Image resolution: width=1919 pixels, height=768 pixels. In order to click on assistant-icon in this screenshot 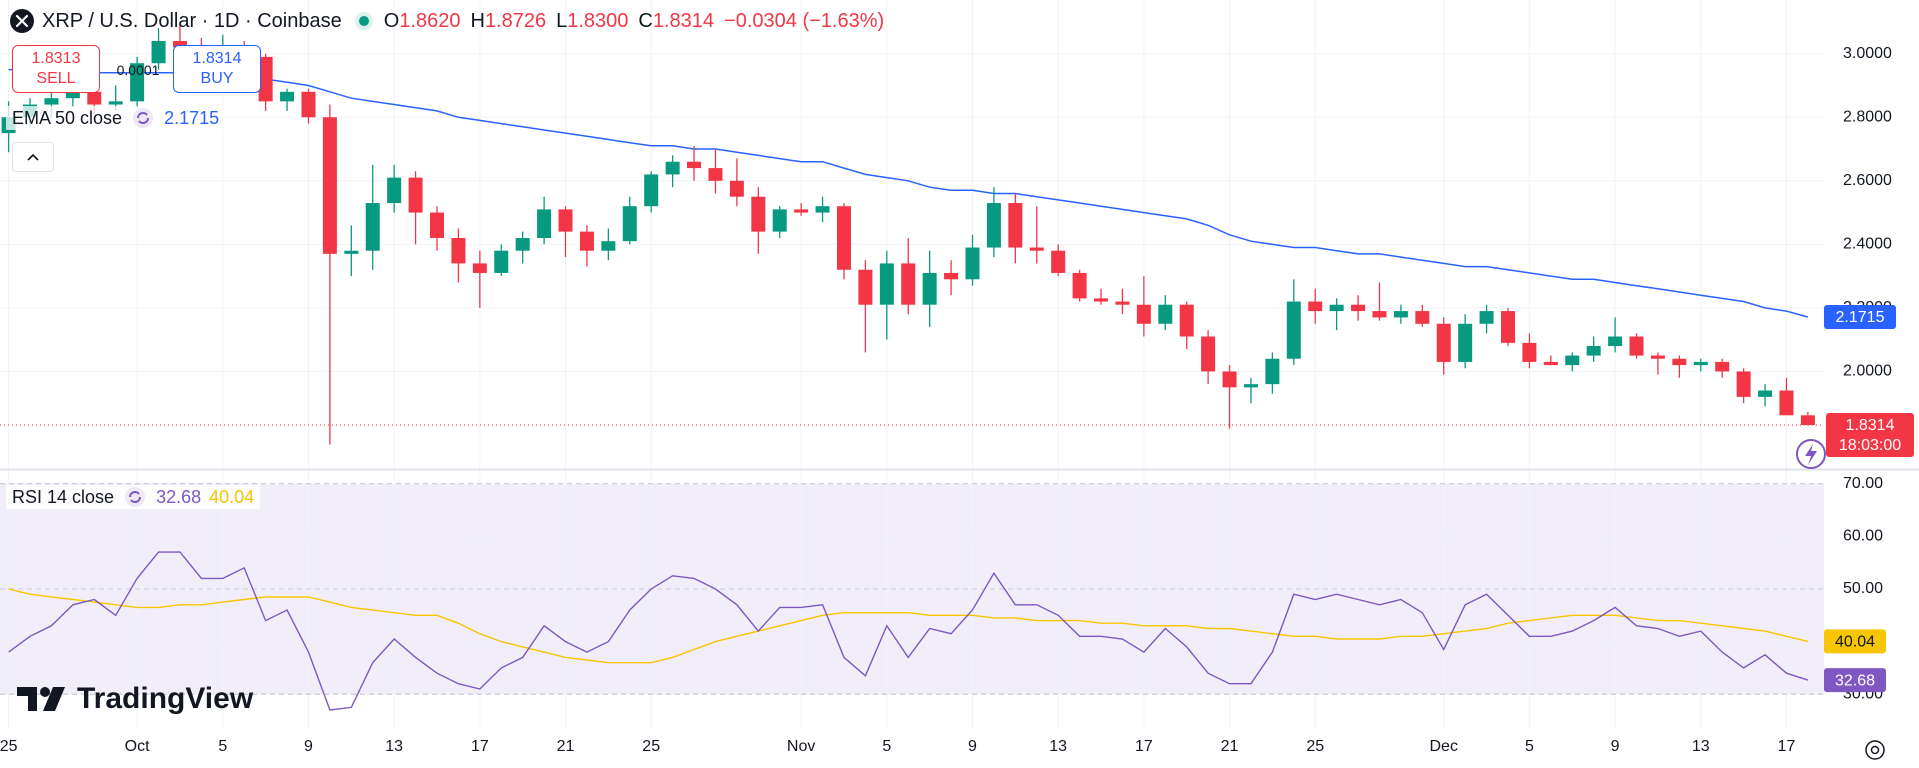, I will do `click(1811, 454)`.